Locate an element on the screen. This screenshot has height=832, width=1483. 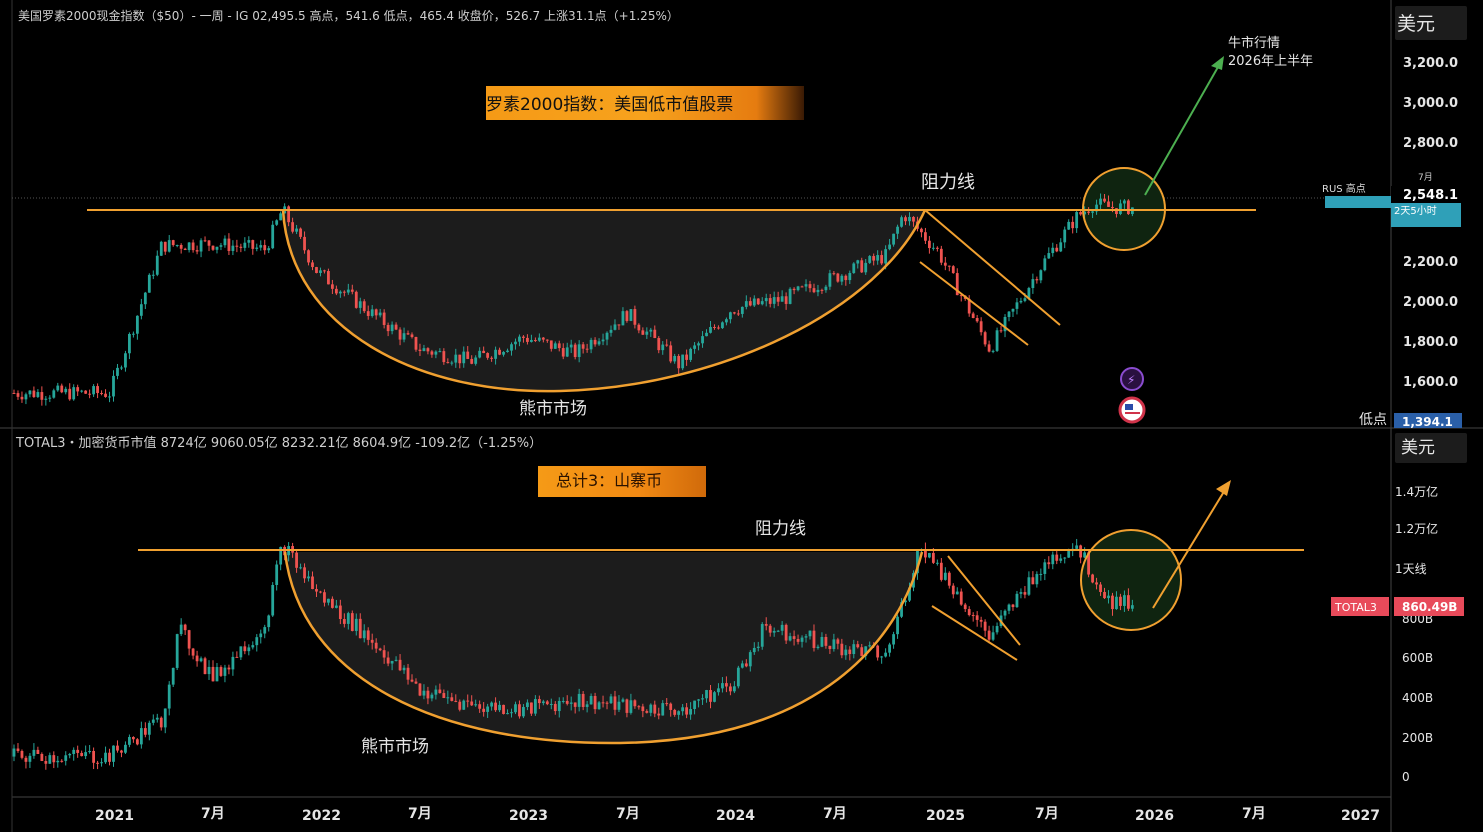
time-tick: 2023 is located at coordinates (528, 816).